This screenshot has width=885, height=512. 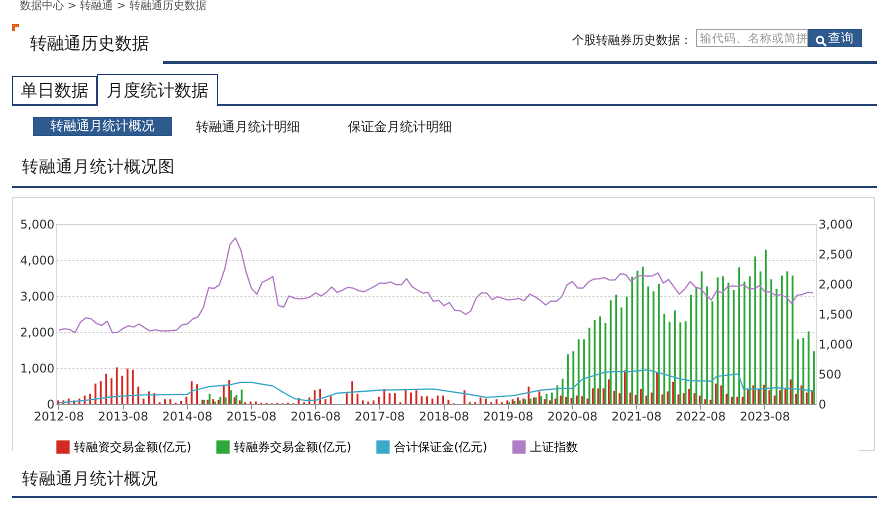 What do you see at coordinates (835, 315) in the screenshot?
I see `y2-tick-label: 1,500` at bounding box center [835, 315].